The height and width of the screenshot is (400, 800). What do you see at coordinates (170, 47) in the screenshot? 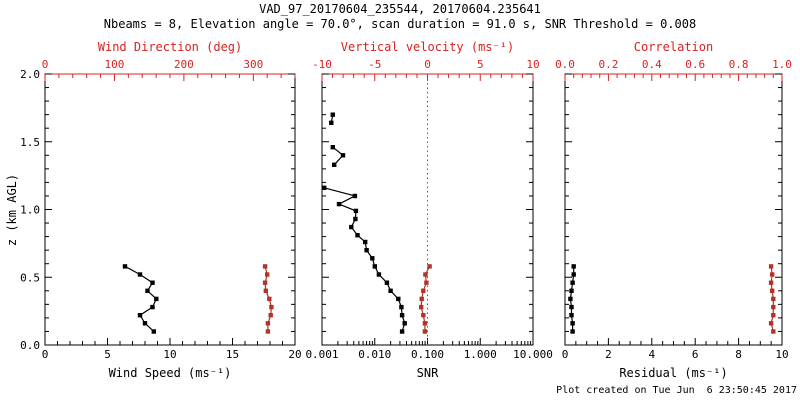
I see `wind-direction-axis-label: Wind Direction (deg)` at bounding box center [170, 47].